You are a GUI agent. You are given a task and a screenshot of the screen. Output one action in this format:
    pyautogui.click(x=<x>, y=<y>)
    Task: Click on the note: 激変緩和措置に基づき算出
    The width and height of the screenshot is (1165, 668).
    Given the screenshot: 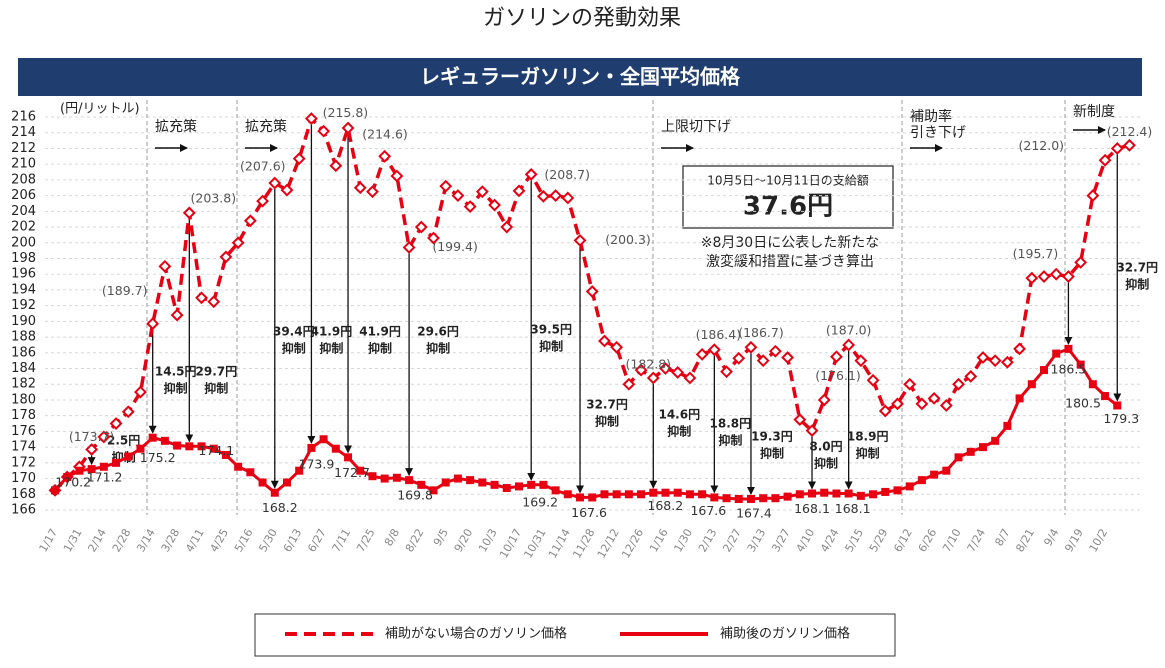 What is the action you would take?
    pyautogui.click(x=790, y=261)
    